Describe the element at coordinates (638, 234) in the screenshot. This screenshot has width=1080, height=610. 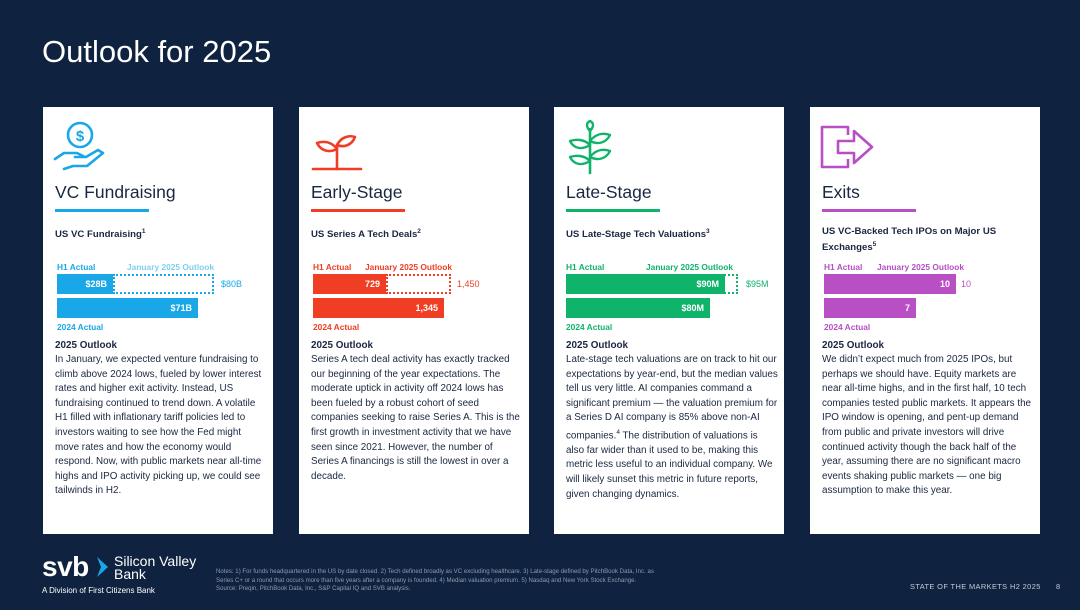
I see `card-subtitle: US Late-Stage Tech Valuations3` at that location.